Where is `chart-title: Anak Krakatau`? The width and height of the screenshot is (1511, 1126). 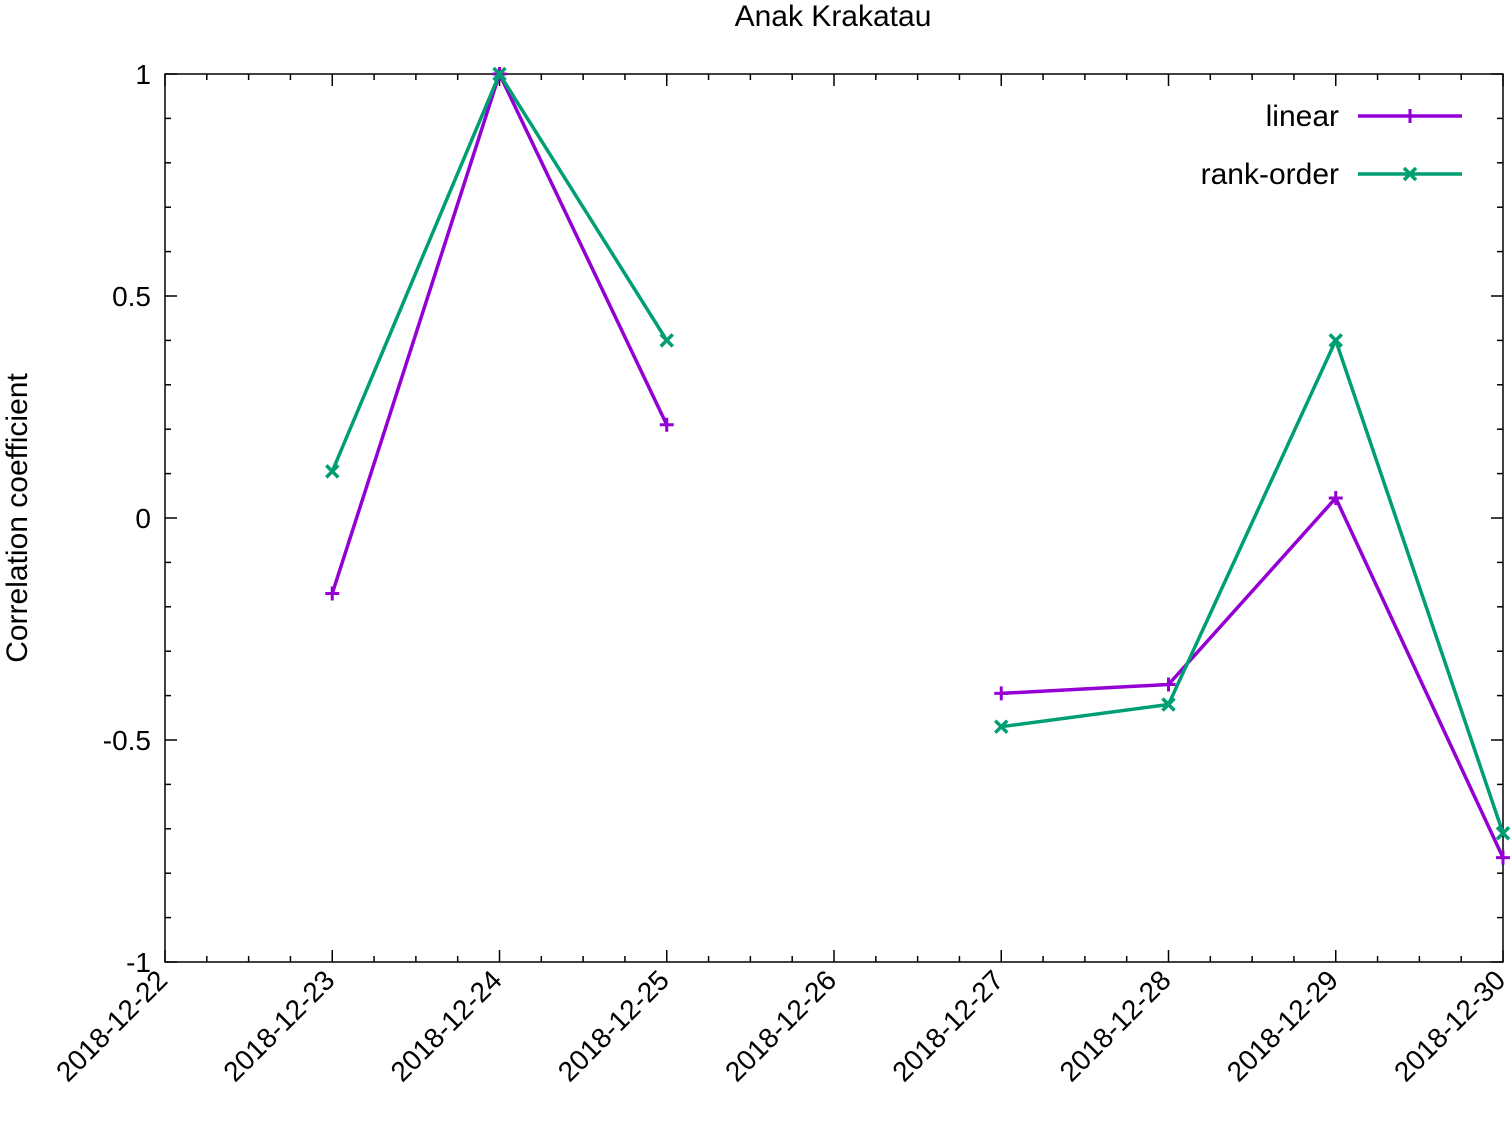 chart-title: Anak Krakatau is located at coordinates (833, 16).